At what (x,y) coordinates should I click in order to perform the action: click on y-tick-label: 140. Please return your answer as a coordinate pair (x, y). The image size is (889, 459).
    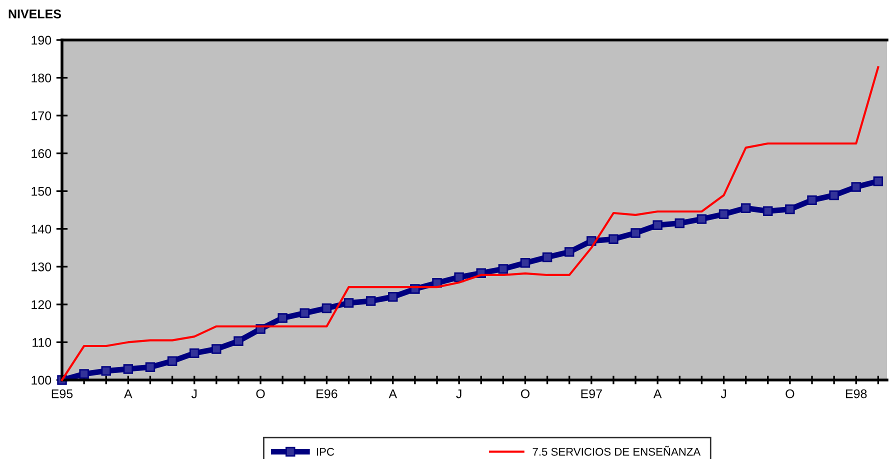
    Looking at the image, I should click on (42, 229).